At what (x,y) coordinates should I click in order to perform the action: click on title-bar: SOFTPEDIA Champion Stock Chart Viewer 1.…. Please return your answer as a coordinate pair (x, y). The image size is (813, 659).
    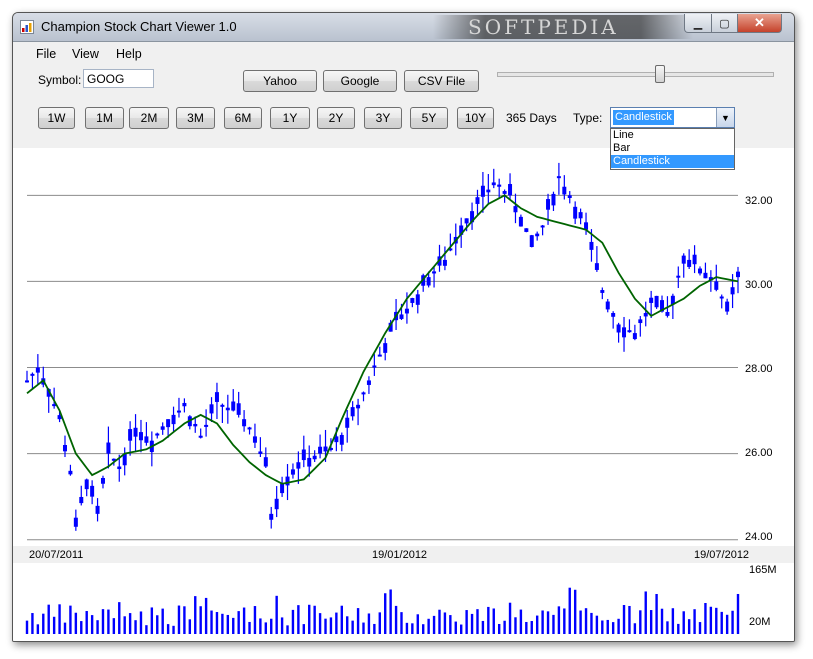
    Looking at the image, I should click on (403, 27).